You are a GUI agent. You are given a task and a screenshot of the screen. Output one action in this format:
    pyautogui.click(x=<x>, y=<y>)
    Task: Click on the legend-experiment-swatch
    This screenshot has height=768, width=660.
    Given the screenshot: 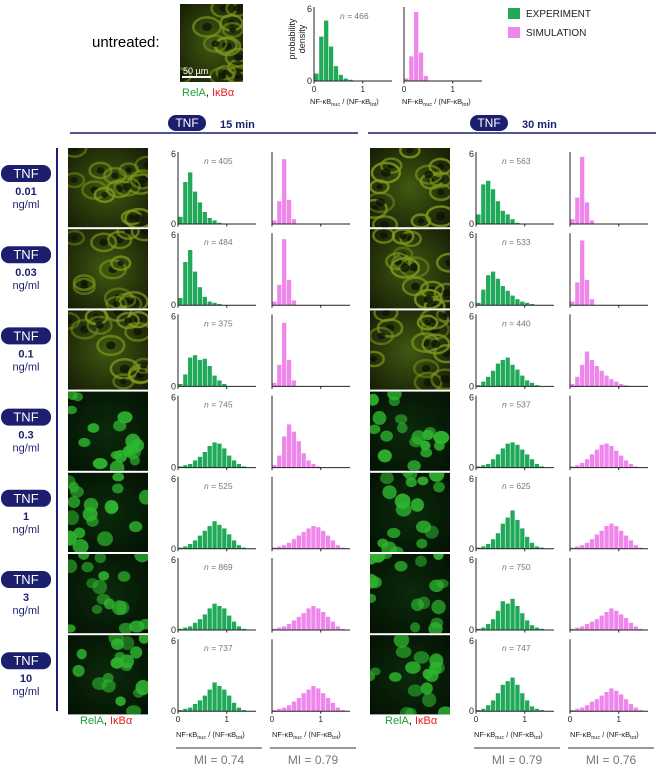 What is the action you would take?
    pyautogui.click(x=514, y=13)
    